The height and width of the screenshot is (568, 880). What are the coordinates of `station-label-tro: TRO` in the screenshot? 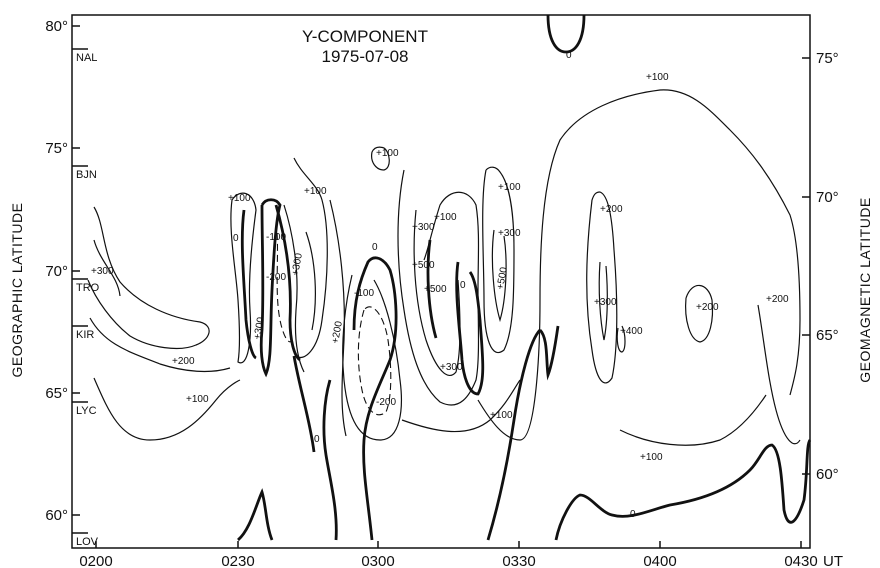 It's located at (88, 288).